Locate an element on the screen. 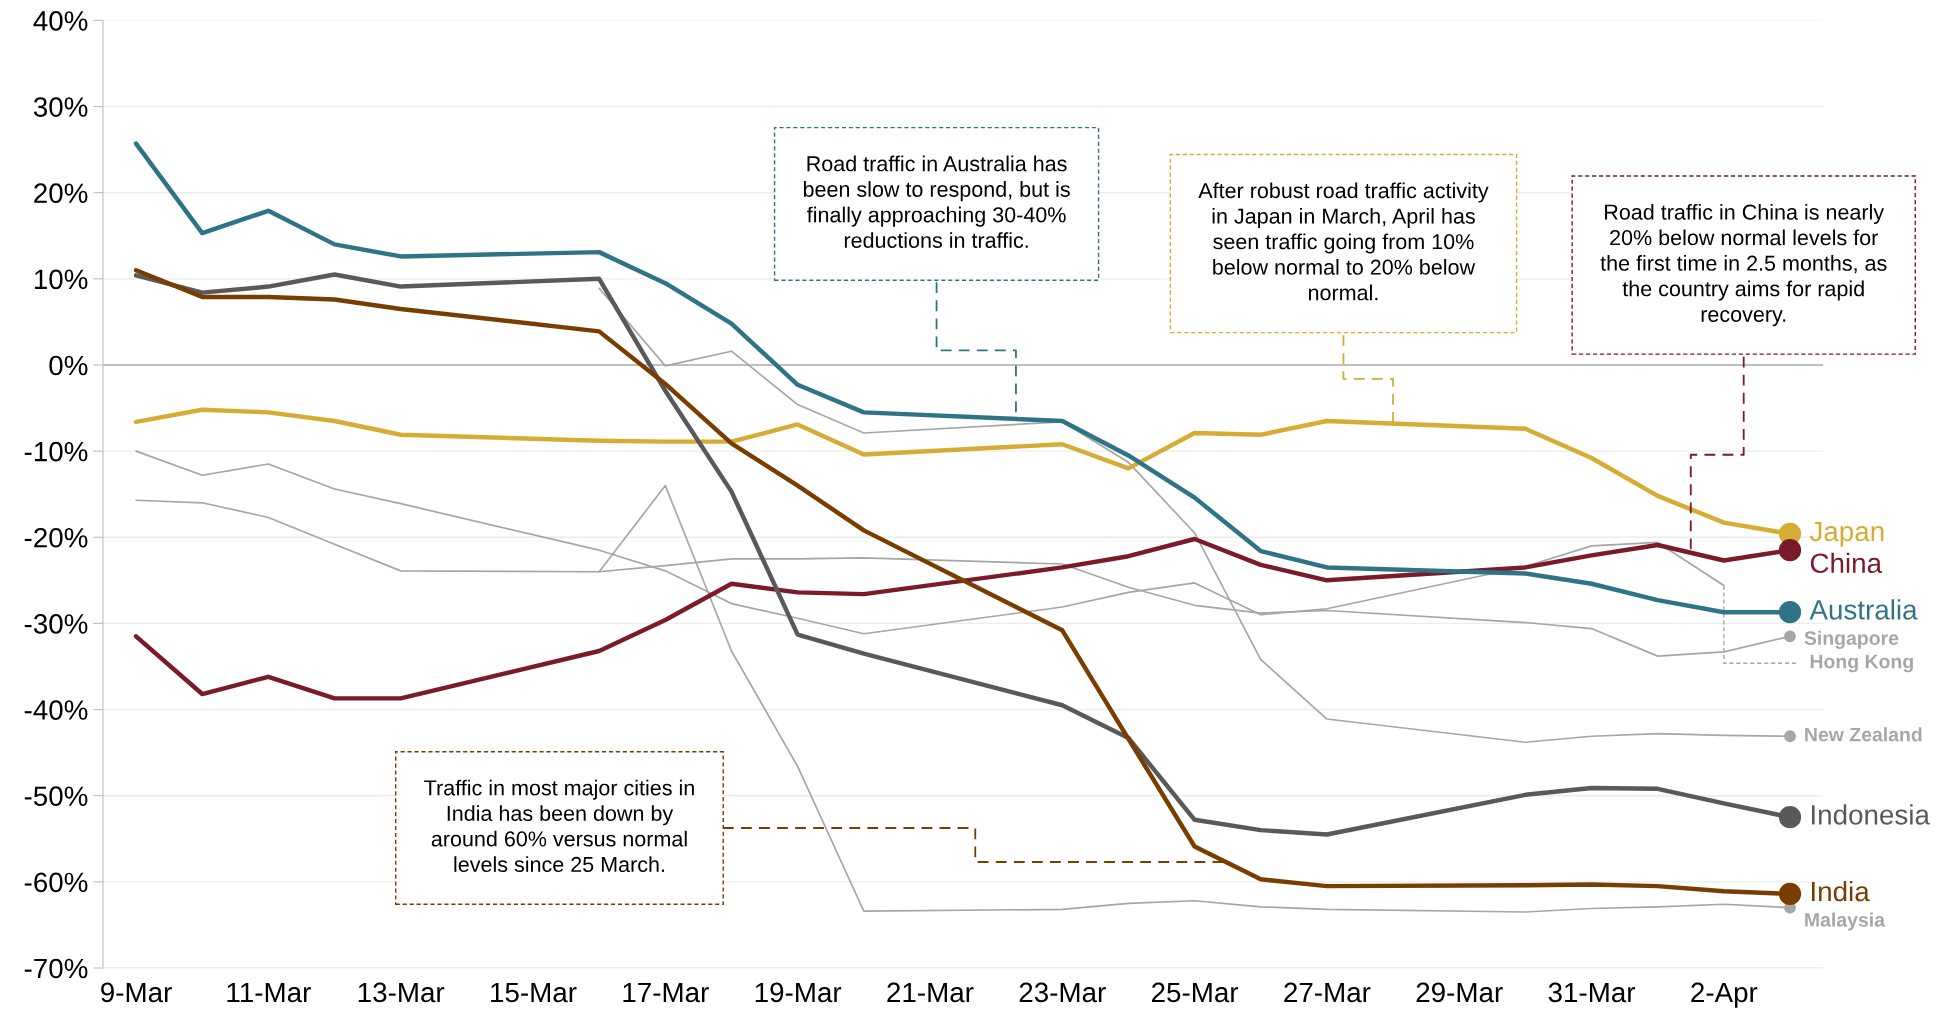 Image resolution: width=1954 pixels, height=1020 pixels. x-tick-label: 11-Mar is located at coordinates (269, 992).